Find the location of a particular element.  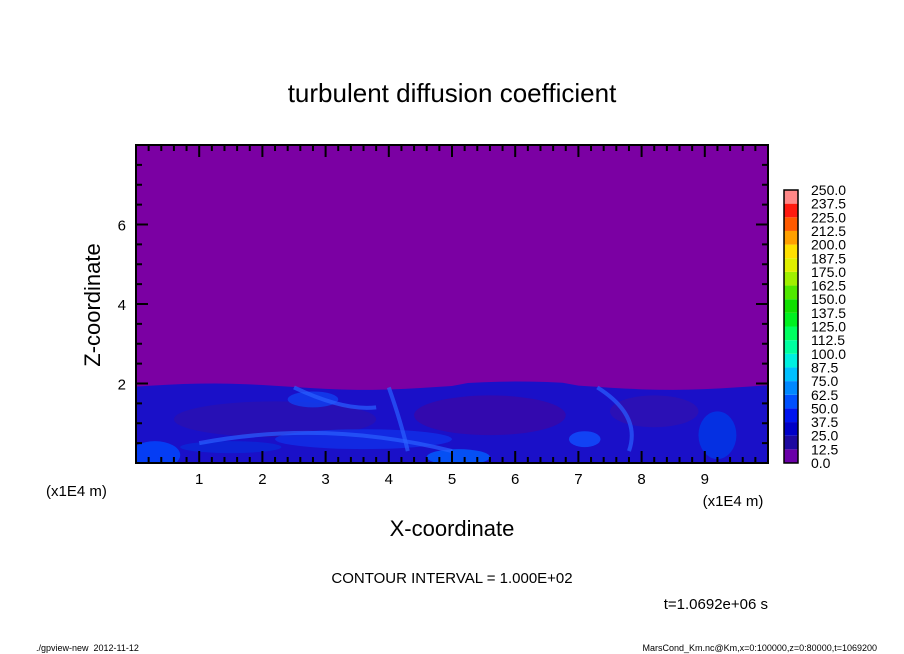

colorbar-level-label: 75.0 is located at coordinates (824, 381).